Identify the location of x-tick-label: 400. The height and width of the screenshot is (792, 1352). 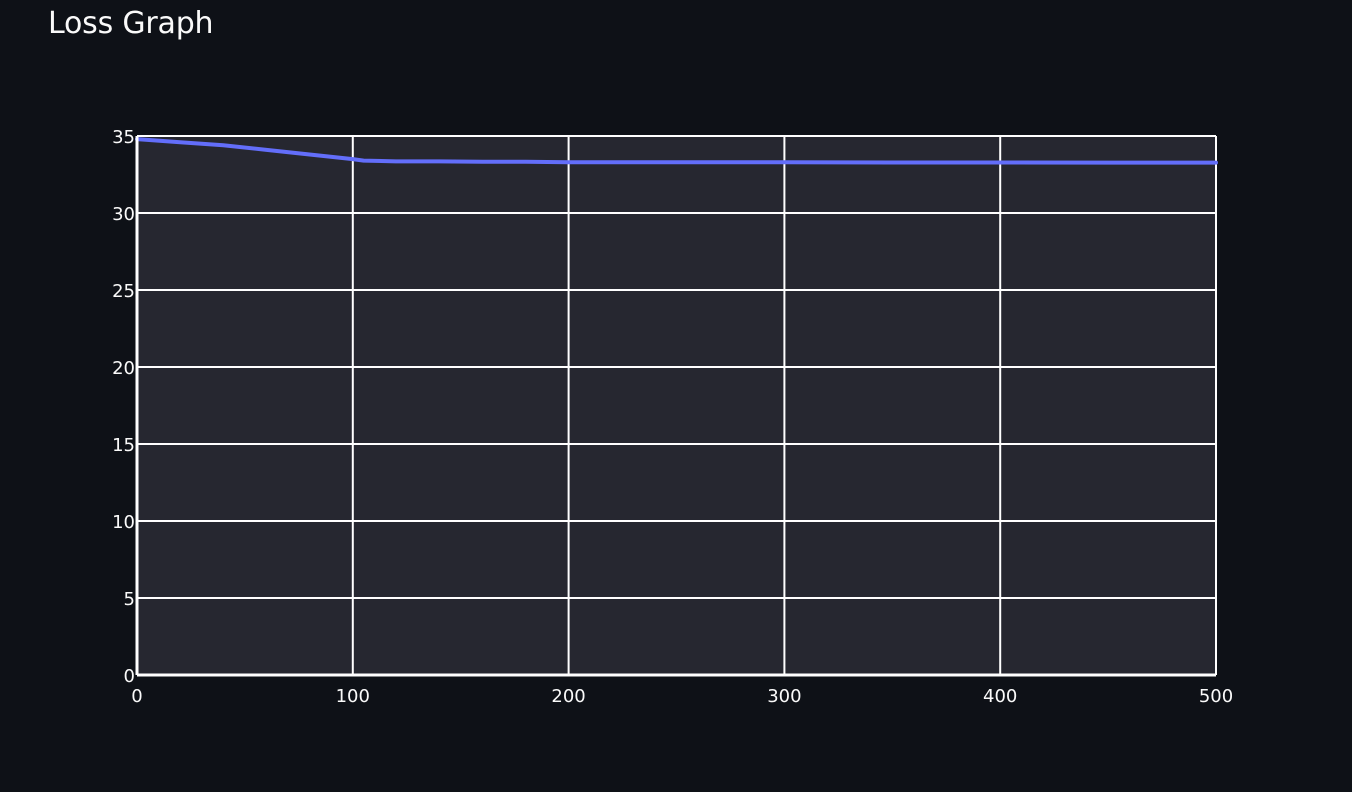
(1000, 696).